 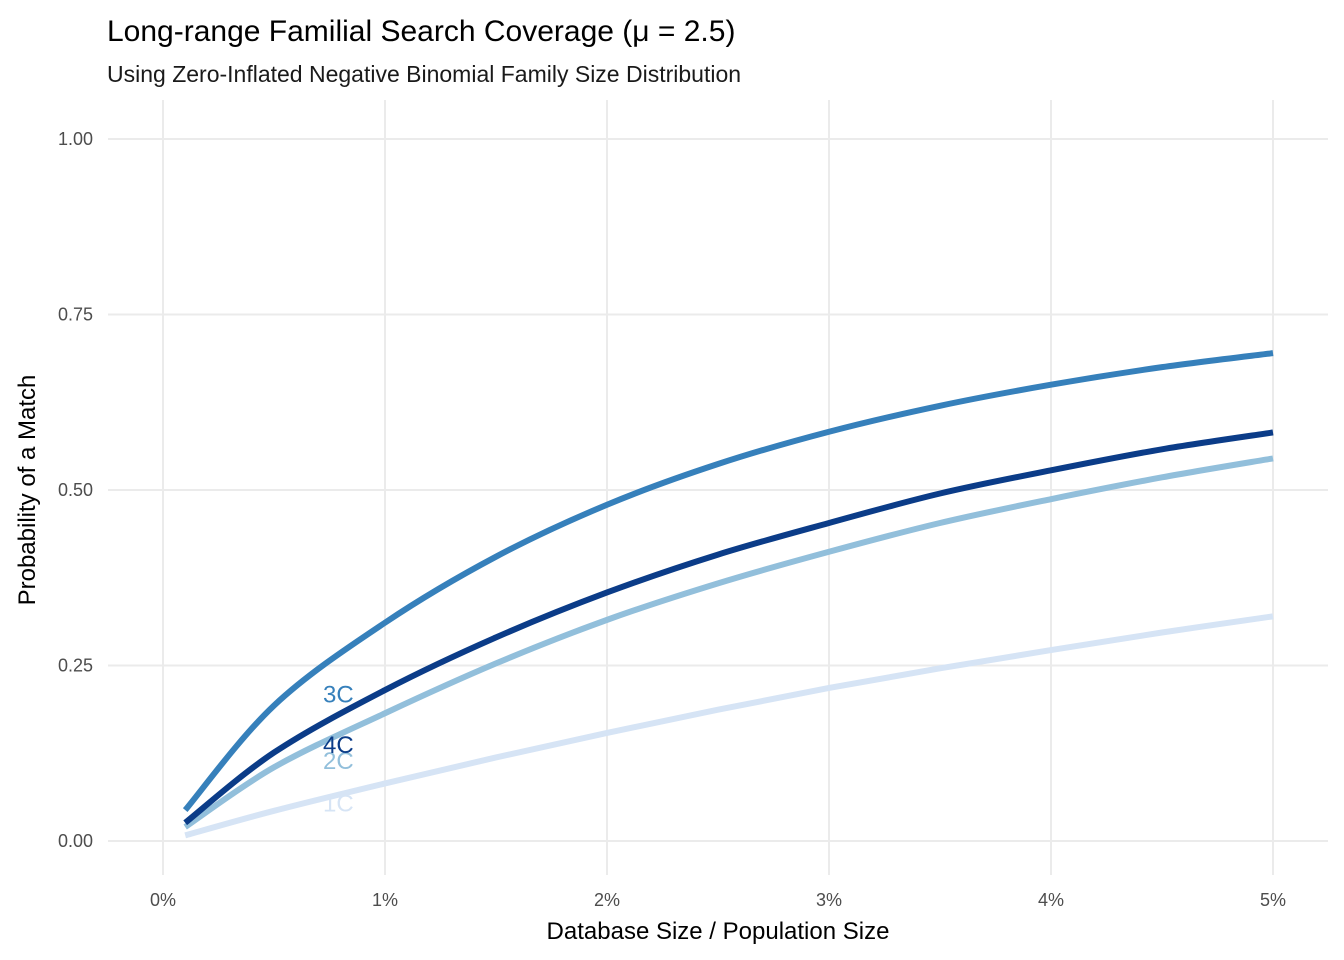 I want to click on y-axis-title: Probability of a Match, so click(x=27, y=490).